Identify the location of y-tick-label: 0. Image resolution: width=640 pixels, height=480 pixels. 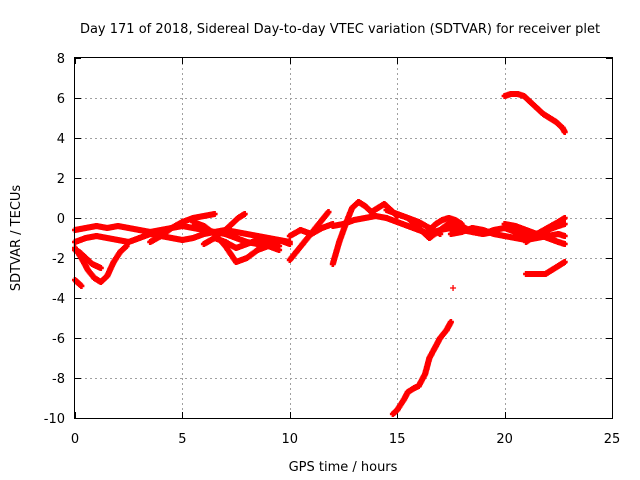
(61, 219).